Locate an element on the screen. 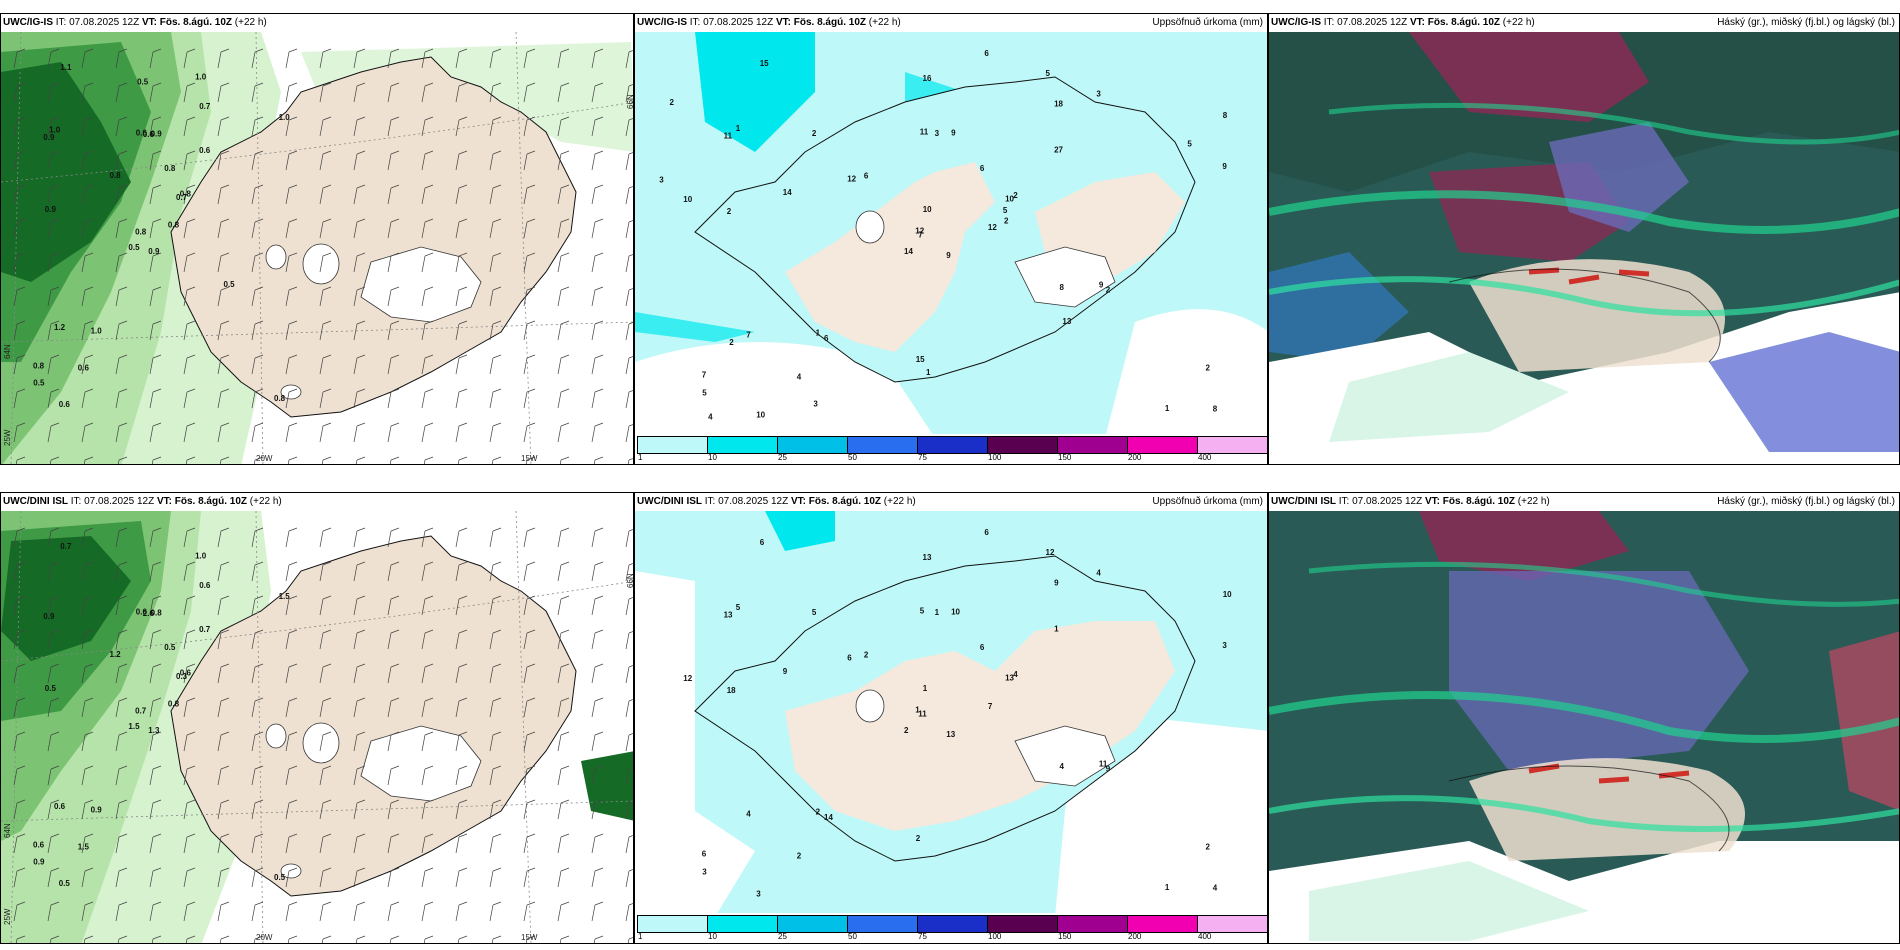 The height and width of the screenshot is (950, 1900). colorbar-label: 1 is located at coordinates (640, 457).